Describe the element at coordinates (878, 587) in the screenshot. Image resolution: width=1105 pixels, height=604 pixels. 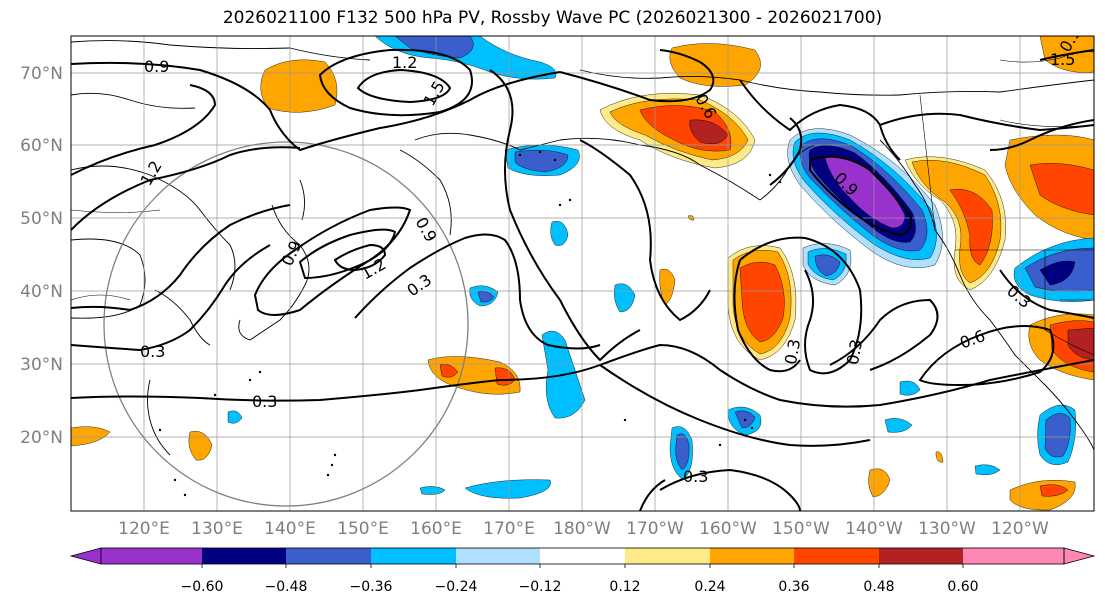
I see `colorbar-tick: 0.48` at that location.